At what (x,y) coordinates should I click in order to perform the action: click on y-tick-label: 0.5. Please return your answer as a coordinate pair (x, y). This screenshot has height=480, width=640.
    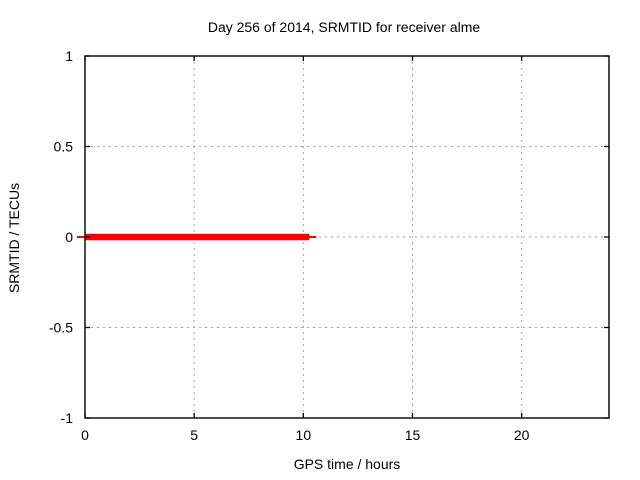
    Looking at the image, I should click on (64, 147).